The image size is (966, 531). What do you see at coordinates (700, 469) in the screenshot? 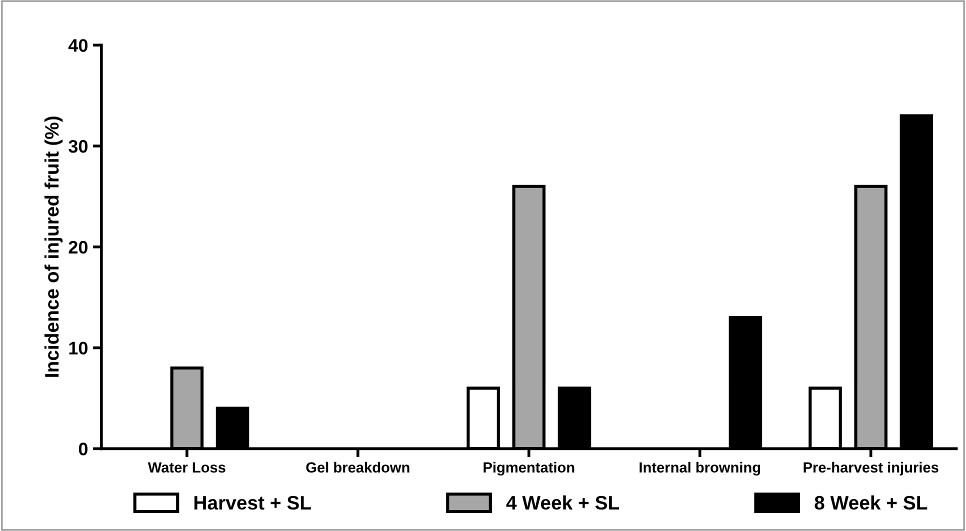
I see `x-tick-label: Internal browning` at bounding box center [700, 469].